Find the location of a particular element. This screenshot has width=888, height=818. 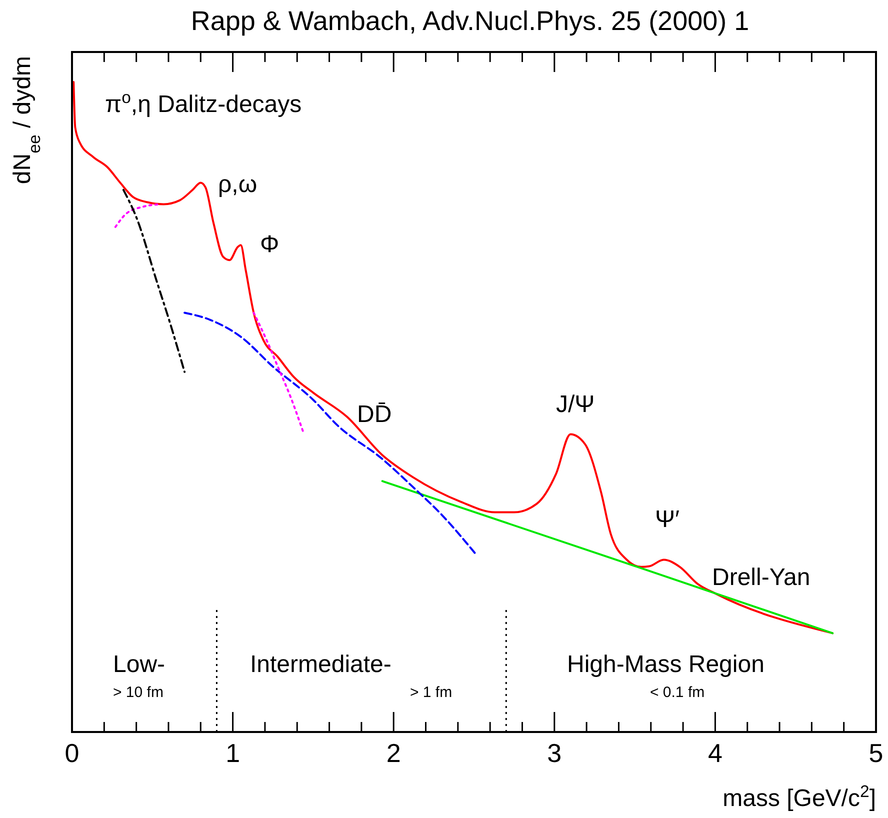

annotation: Φ is located at coordinates (270, 244).